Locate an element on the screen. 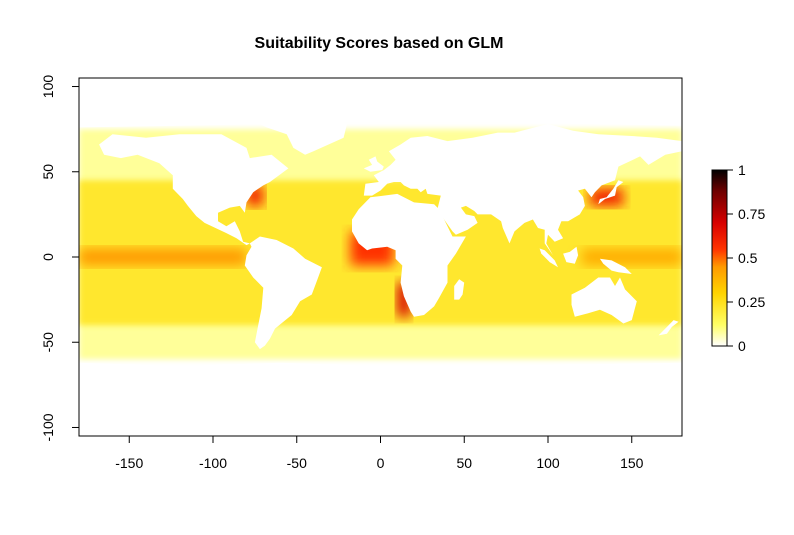  x-axis: -150 -100 -50 0 50 100 150 is located at coordinates (379, 453).